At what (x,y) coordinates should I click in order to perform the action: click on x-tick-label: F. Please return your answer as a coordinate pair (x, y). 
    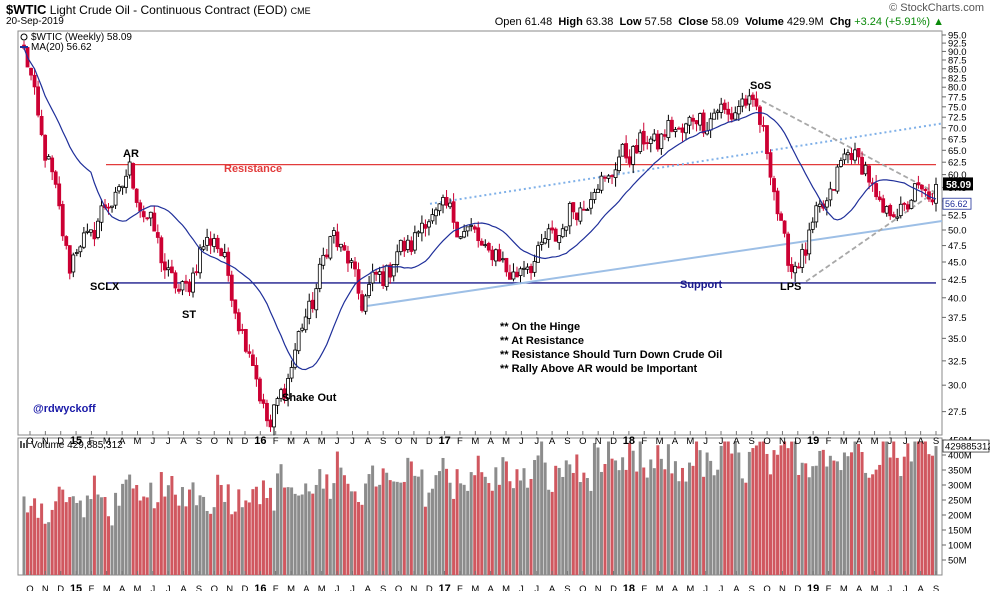
    Looking at the image, I should click on (276, 587).